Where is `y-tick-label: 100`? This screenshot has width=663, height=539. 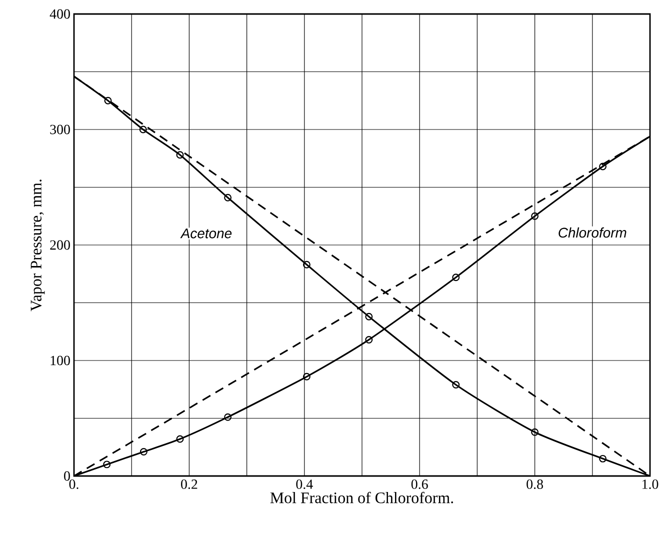 y-tick-label: 100 is located at coordinates (60, 361).